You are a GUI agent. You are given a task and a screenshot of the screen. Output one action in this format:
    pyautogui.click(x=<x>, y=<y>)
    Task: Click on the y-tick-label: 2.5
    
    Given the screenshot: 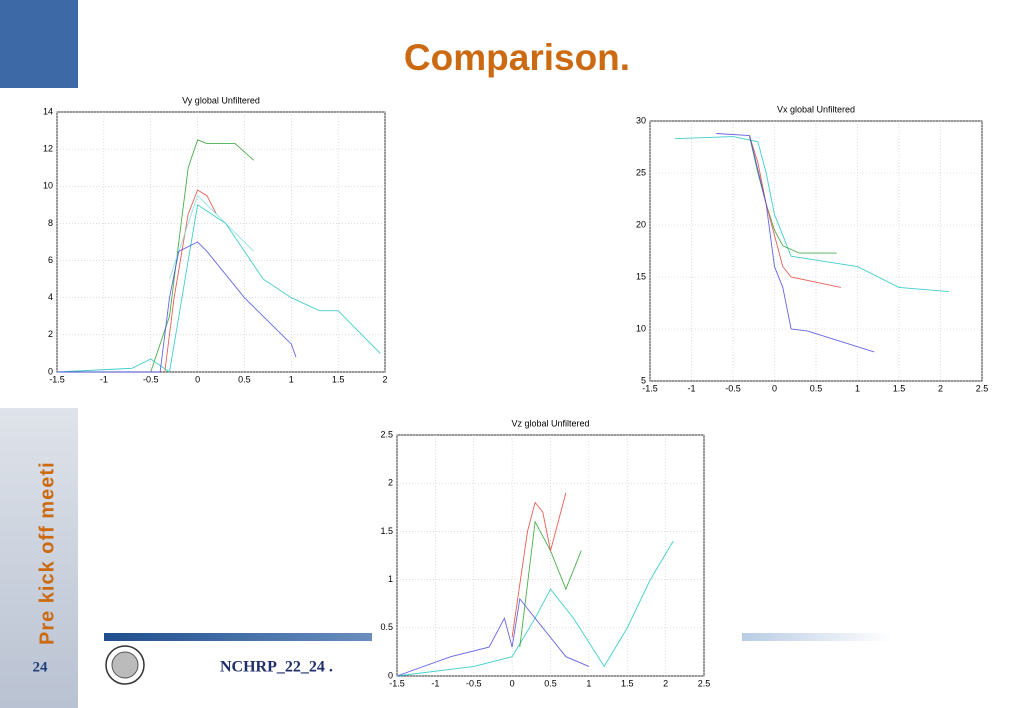 What is the action you would take?
    pyautogui.click(x=386, y=434)
    